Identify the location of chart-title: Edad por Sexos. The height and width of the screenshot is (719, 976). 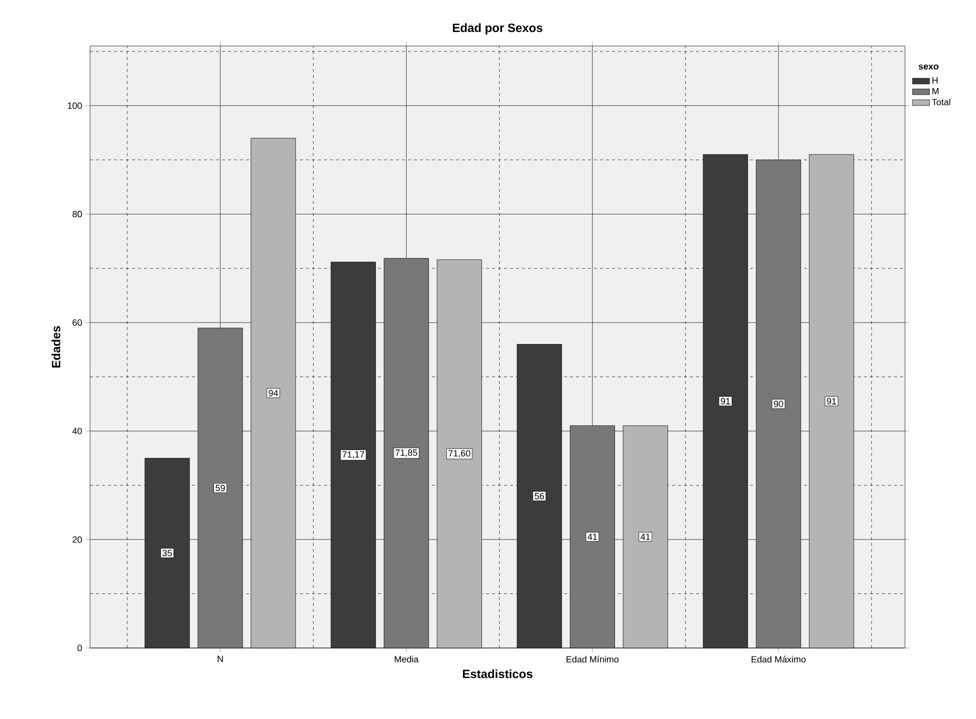
(497, 28).